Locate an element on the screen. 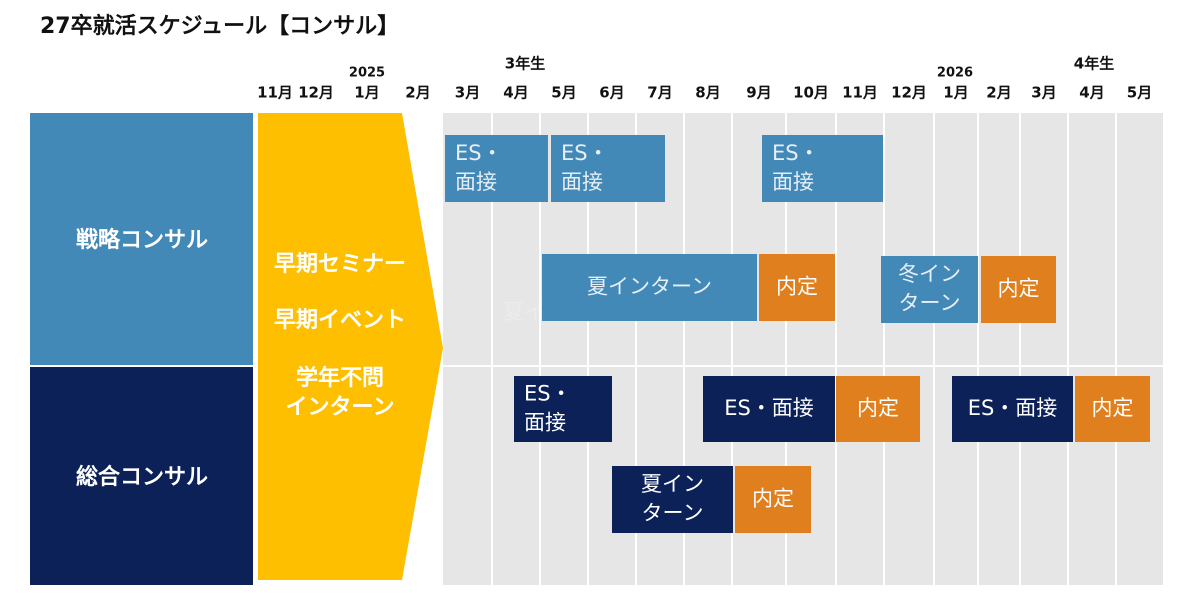  row-label: 戦略コンサル is located at coordinates (142, 240).